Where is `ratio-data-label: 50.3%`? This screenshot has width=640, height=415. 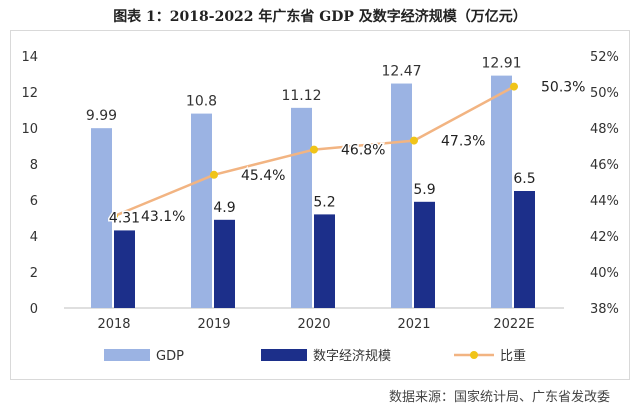
ratio-data-label: 50.3% is located at coordinates (563, 88).